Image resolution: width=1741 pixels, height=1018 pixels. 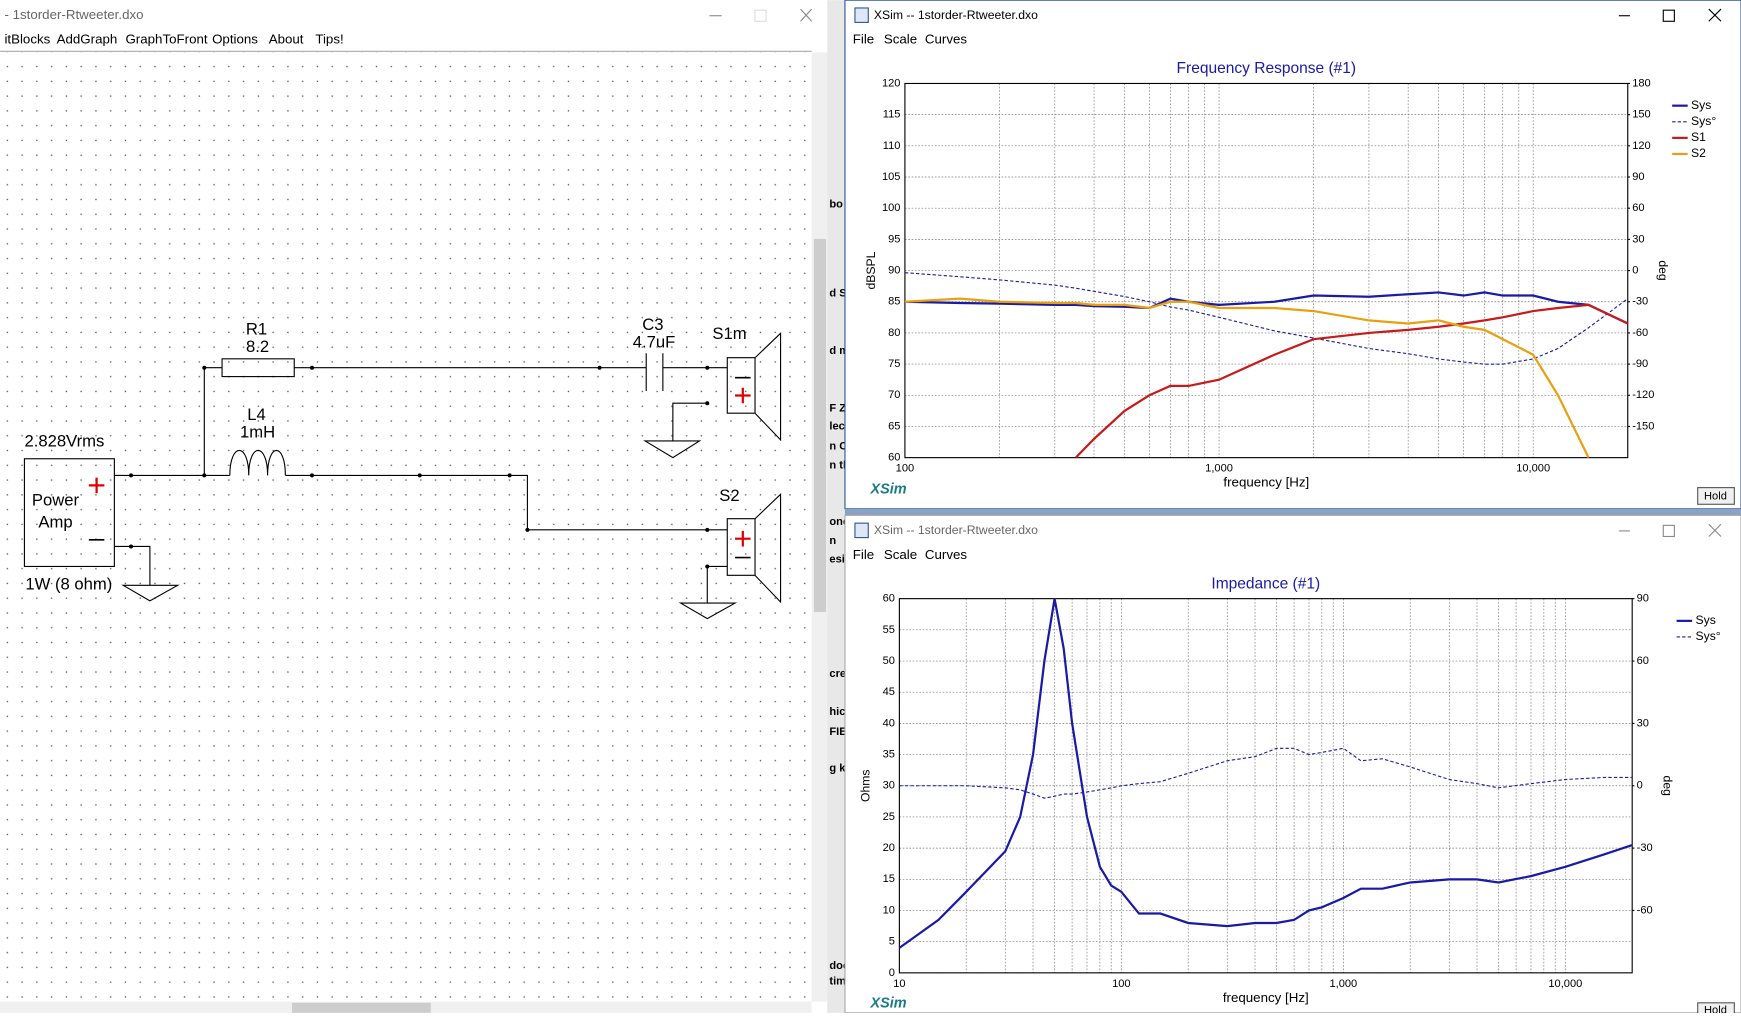 What do you see at coordinates (899, 984) in the screenshot?
I see `x-tick-label: 10` at bounding box center [899, 984].